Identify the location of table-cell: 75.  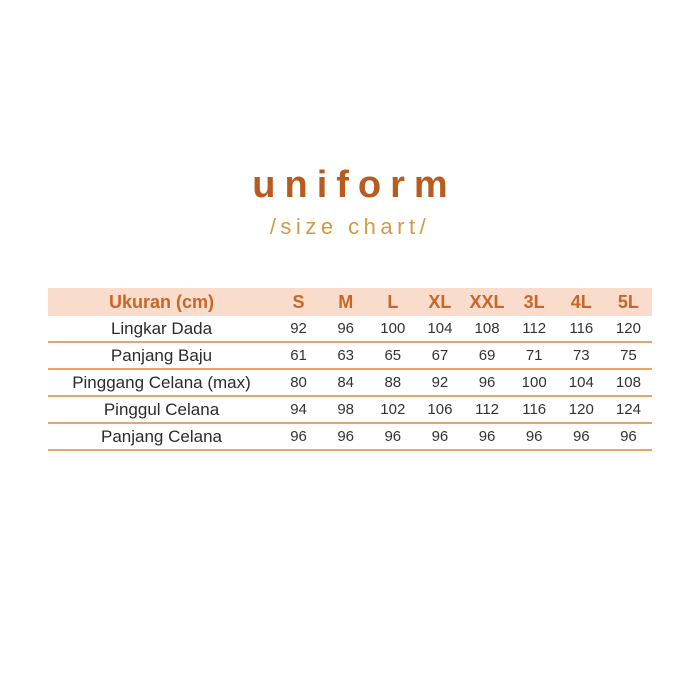
(628, 356).